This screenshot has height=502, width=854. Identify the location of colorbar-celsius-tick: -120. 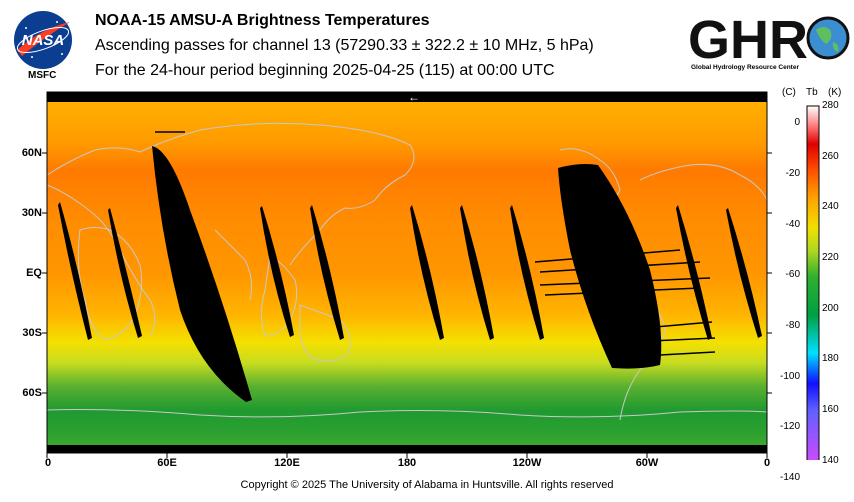
(789, 427).